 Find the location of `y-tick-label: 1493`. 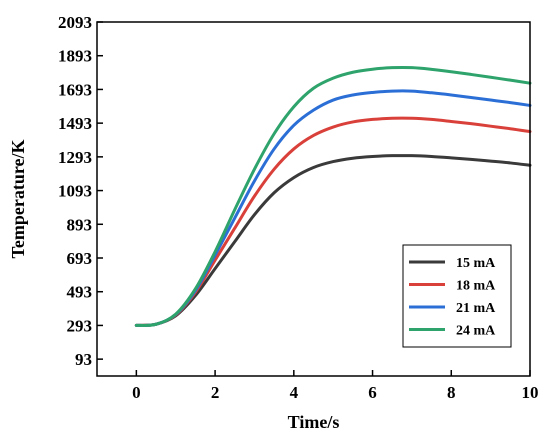

y-tick-label: 1493 is located at coordinates (75, 123).